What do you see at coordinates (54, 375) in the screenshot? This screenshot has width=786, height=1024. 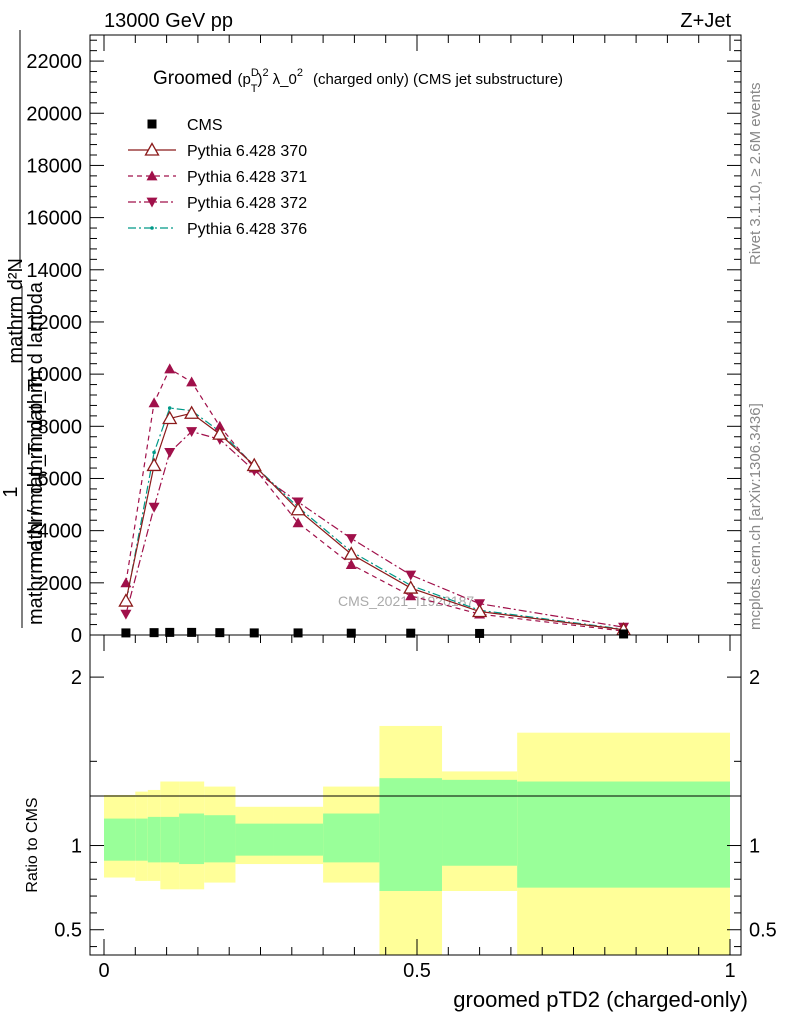 I see `y-tick-label: 10000` at bounding box center [54, 375].